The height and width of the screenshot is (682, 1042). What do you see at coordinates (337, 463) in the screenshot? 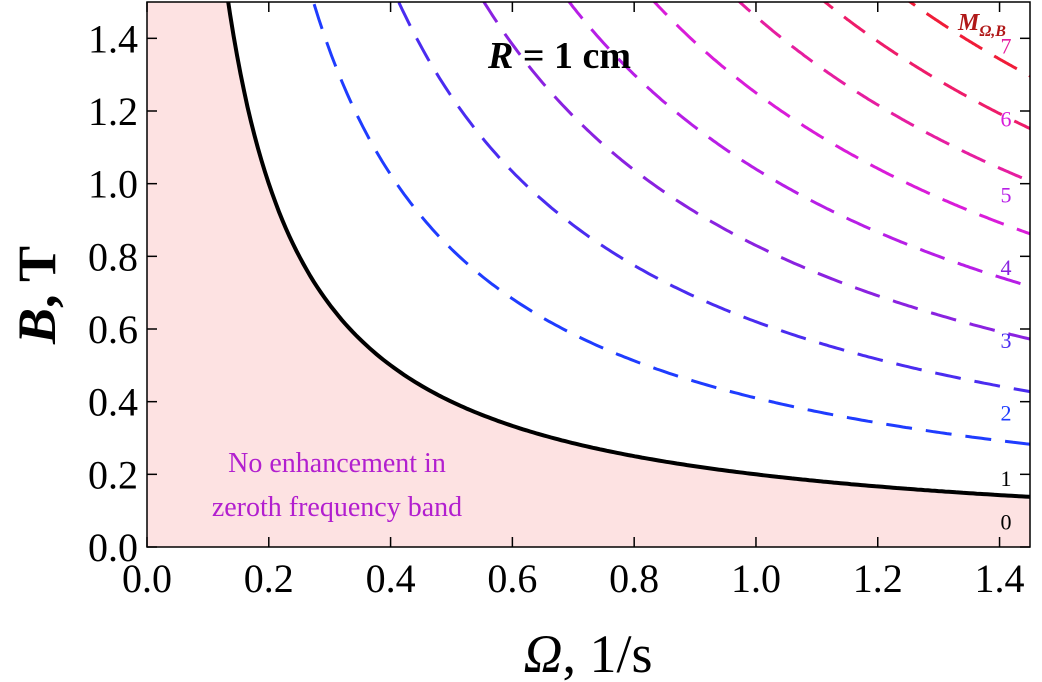
I see `region-note-line1: No enhancement in` at bounding box center [337, 463].